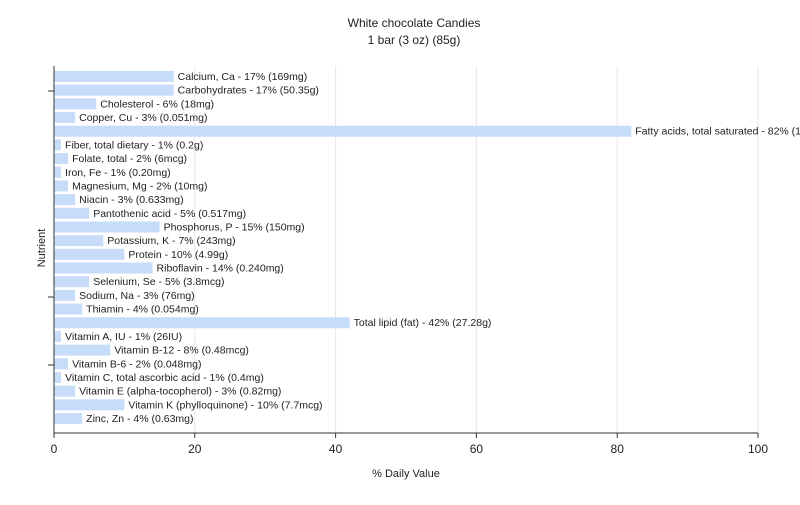  I want to click on y-axis-title: Nutrient, so click(42, 248).